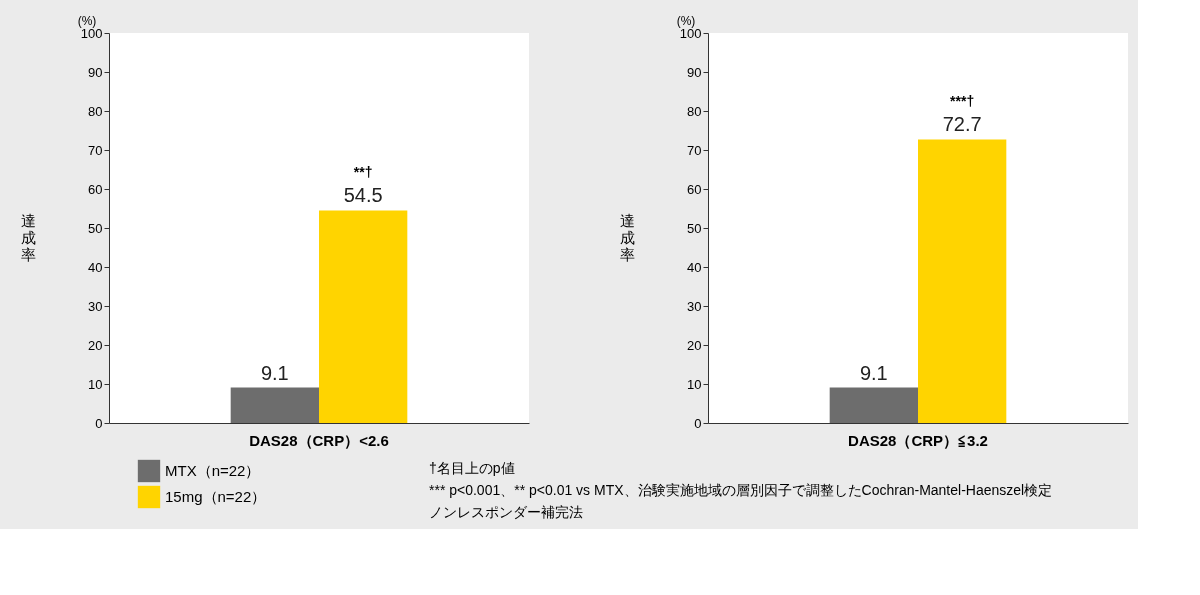 Image resolution: width=1200 pixels, height=595 pixels. I want to click on annotation: ***†, so click(962, 101).